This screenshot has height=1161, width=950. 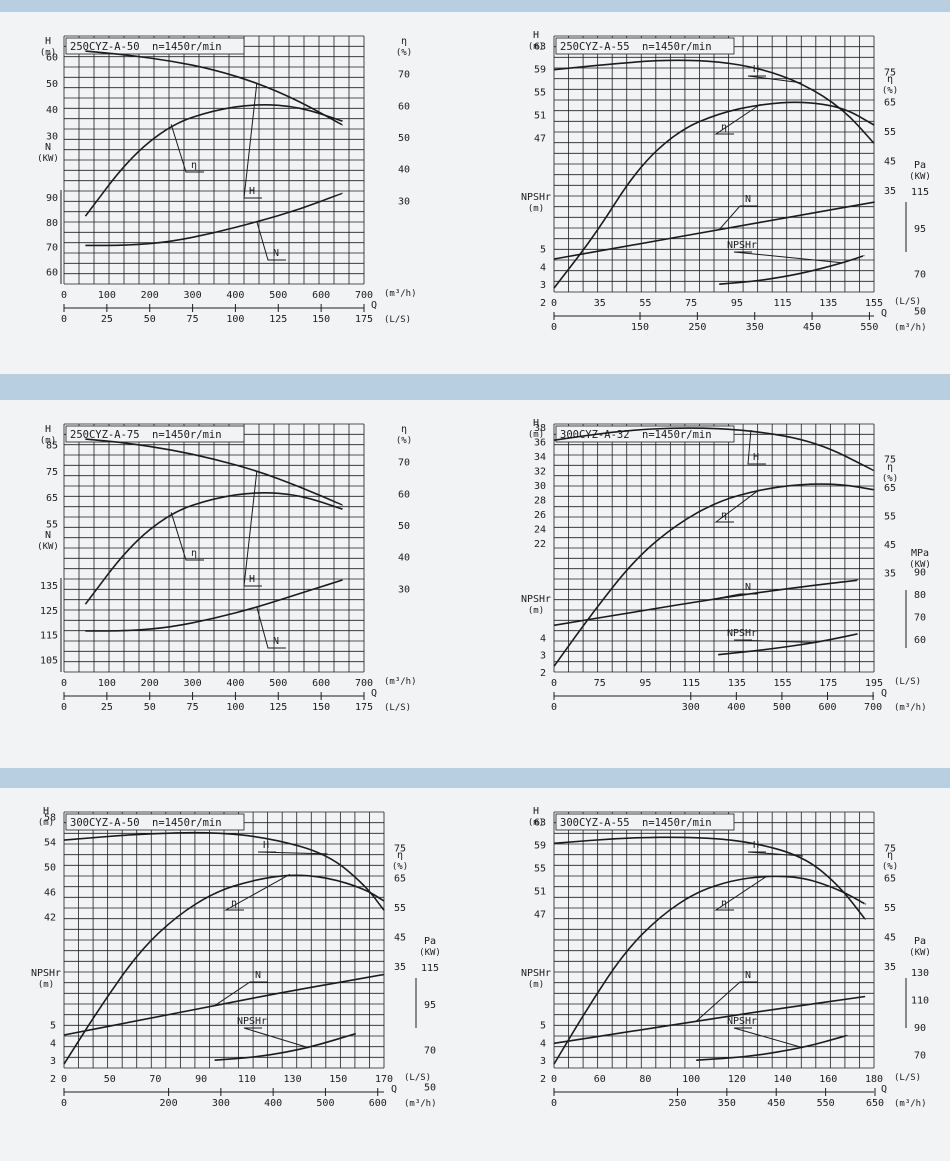 I want to click on left-tick-label: 51, so click(x=540, y=892).